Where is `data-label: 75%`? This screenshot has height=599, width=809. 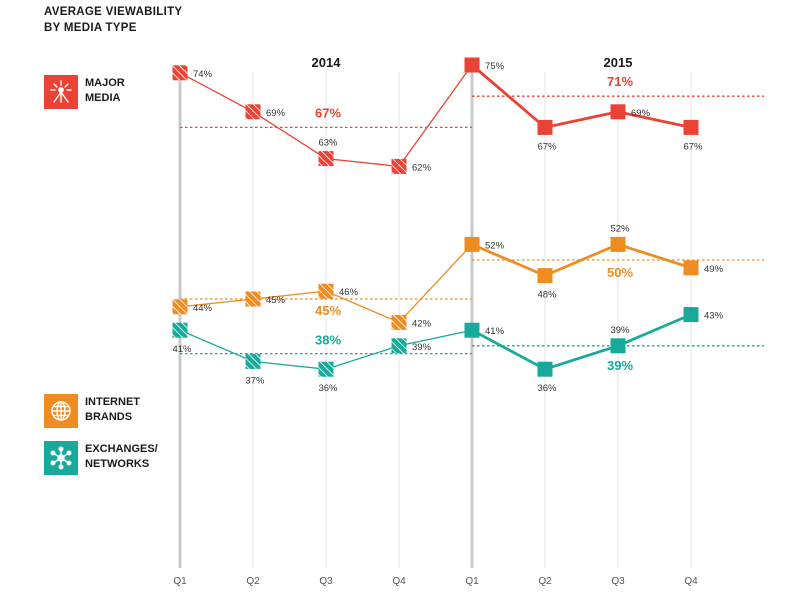 data-label: 75% is located at coordinates (495, 66).